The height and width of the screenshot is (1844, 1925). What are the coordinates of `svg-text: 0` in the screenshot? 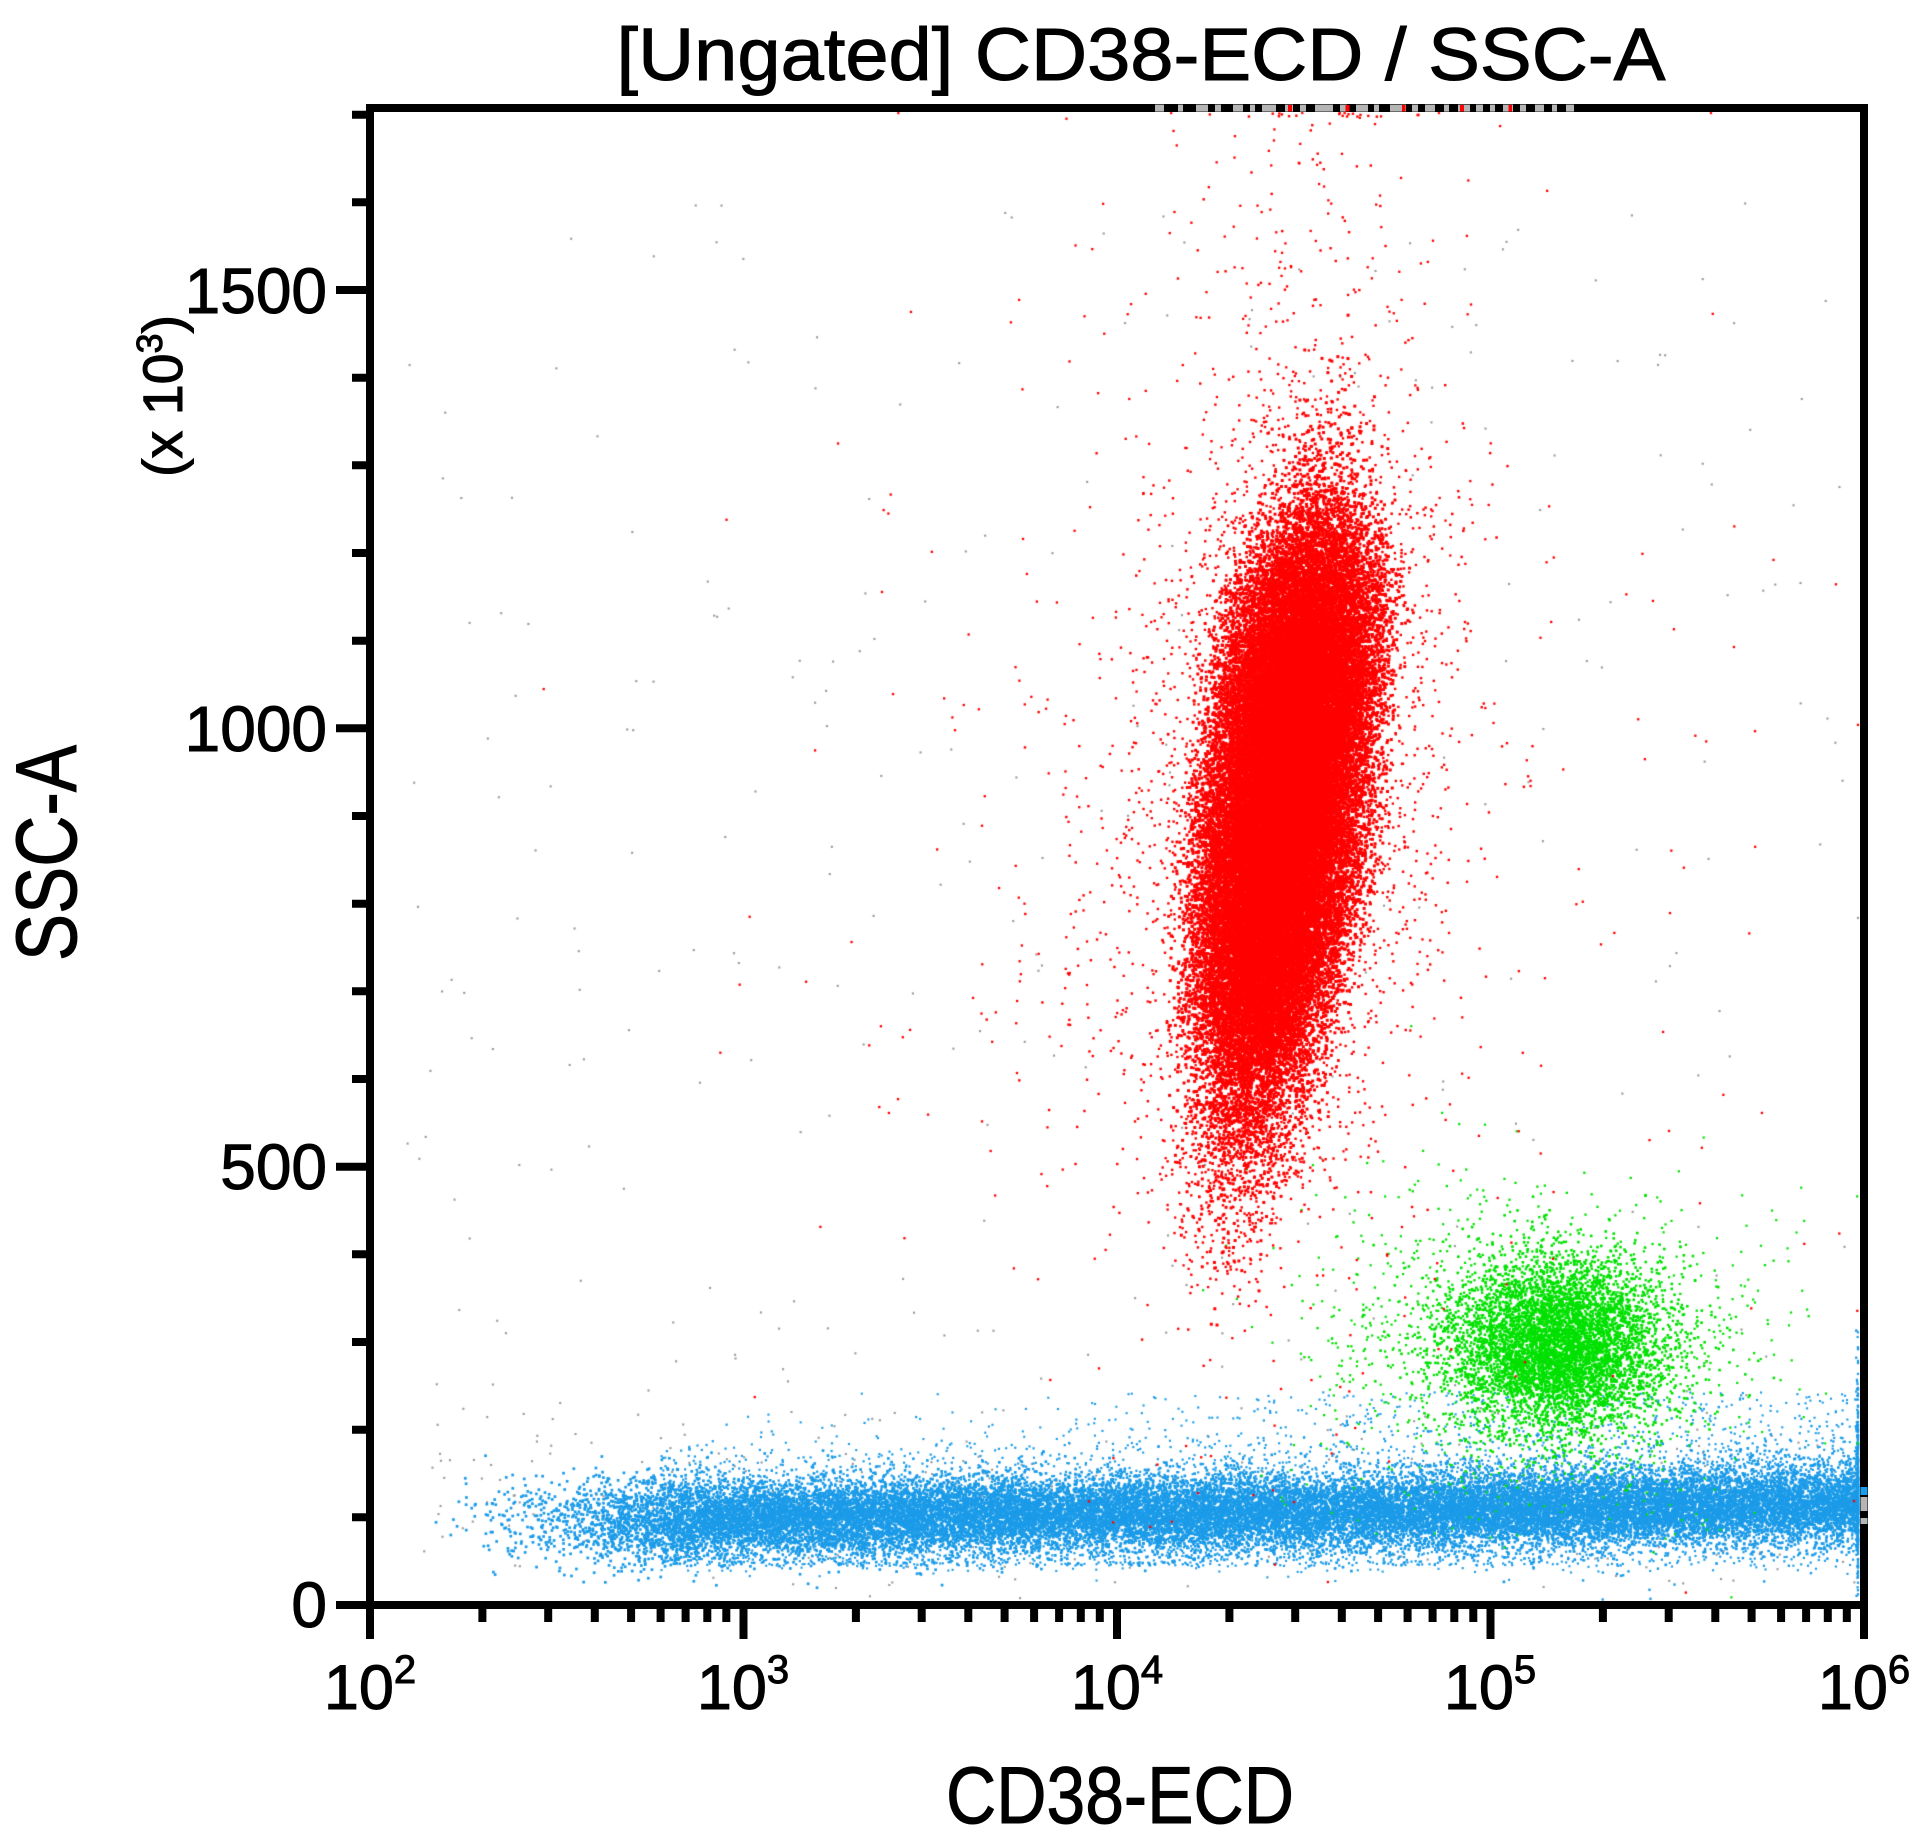 It's located at (309, 1605).